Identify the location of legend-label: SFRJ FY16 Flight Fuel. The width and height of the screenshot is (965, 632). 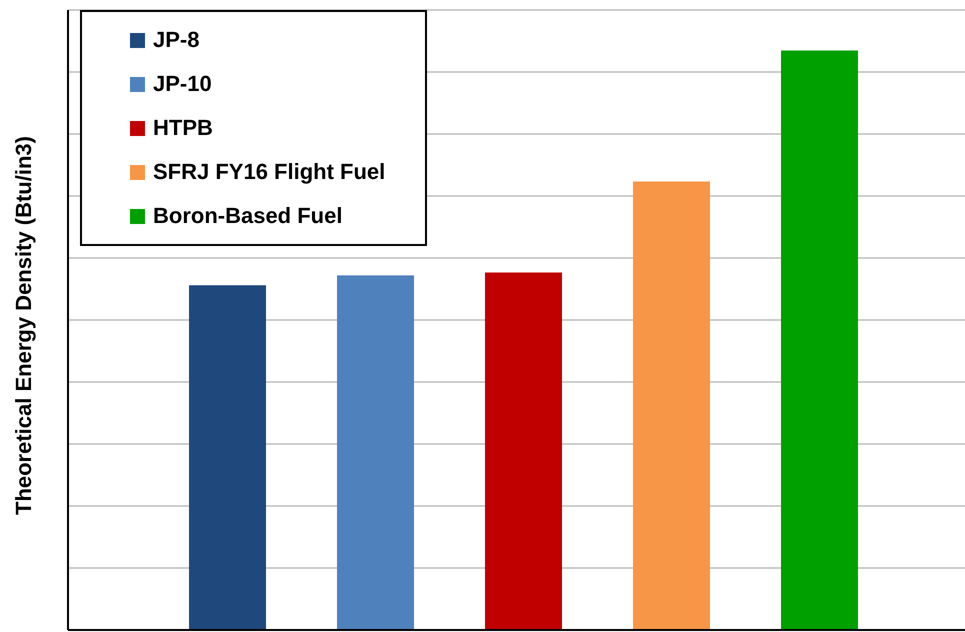
(269, 172).